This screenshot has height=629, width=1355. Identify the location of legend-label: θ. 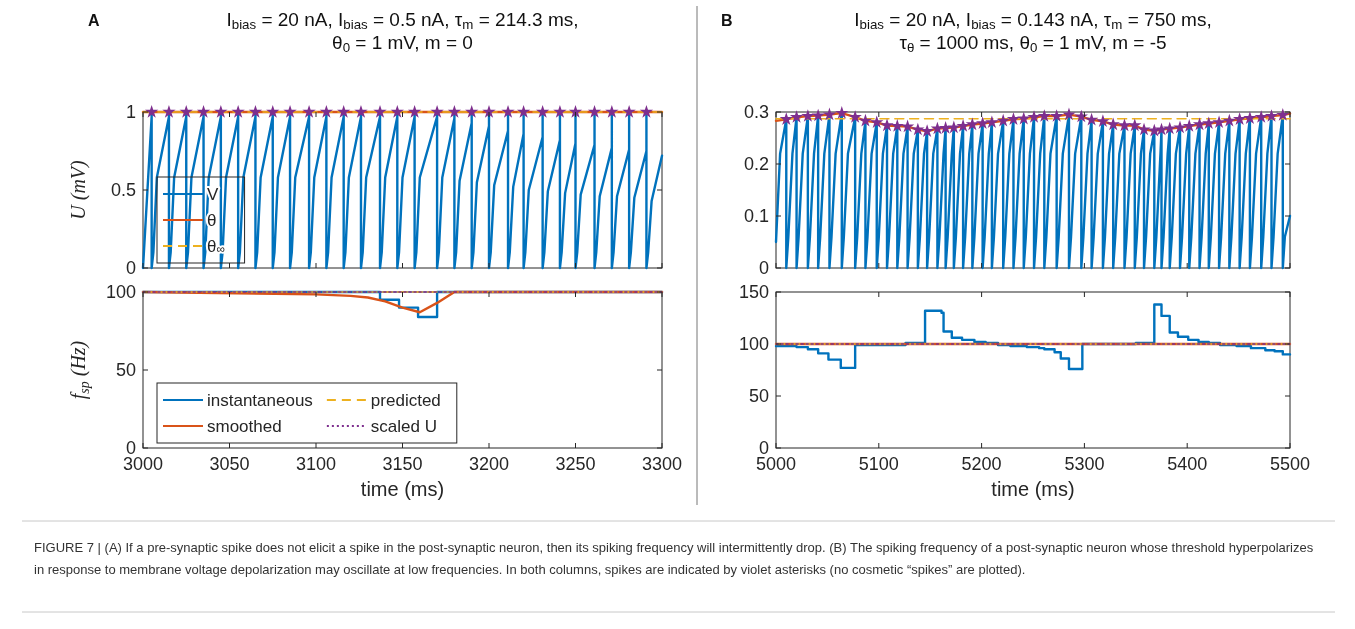
(212, 220).